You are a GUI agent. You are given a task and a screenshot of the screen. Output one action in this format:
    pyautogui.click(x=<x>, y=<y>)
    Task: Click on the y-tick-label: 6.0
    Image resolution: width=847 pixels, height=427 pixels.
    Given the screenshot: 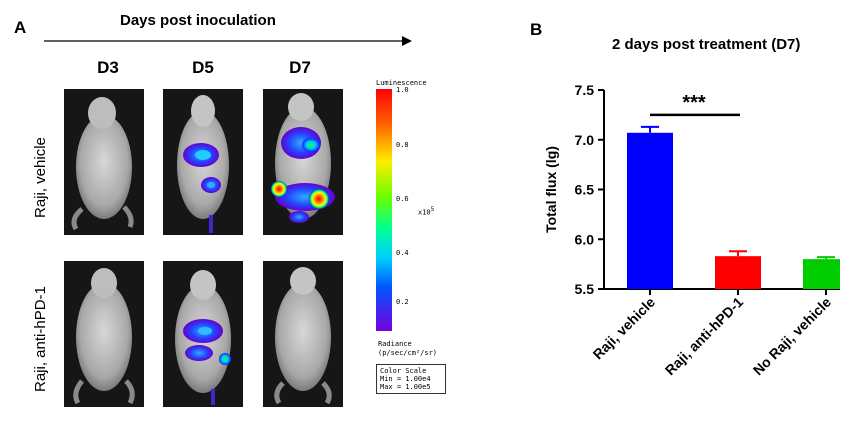 What is the action you would take?
    pyautogui.click(x=585, y=239)
    